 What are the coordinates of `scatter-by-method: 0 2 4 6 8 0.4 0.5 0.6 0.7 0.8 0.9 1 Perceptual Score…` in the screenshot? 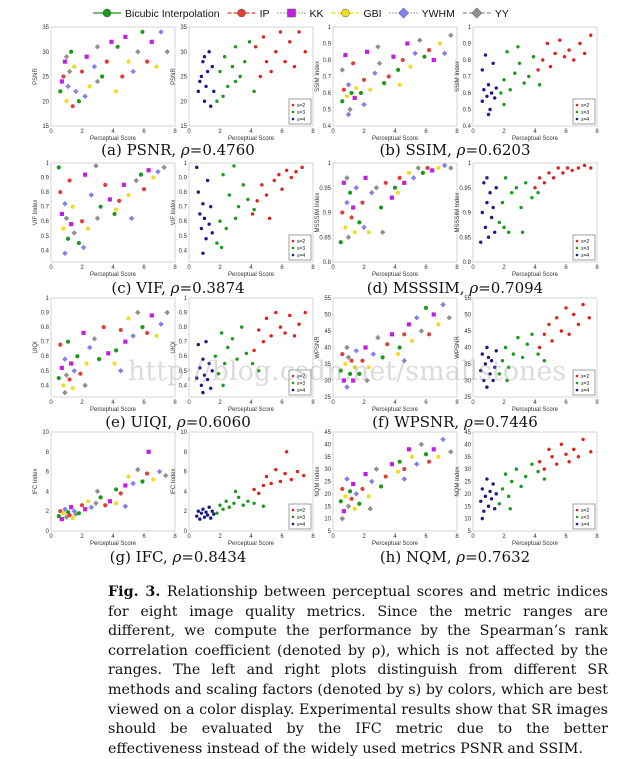 It's located at (105, 219).